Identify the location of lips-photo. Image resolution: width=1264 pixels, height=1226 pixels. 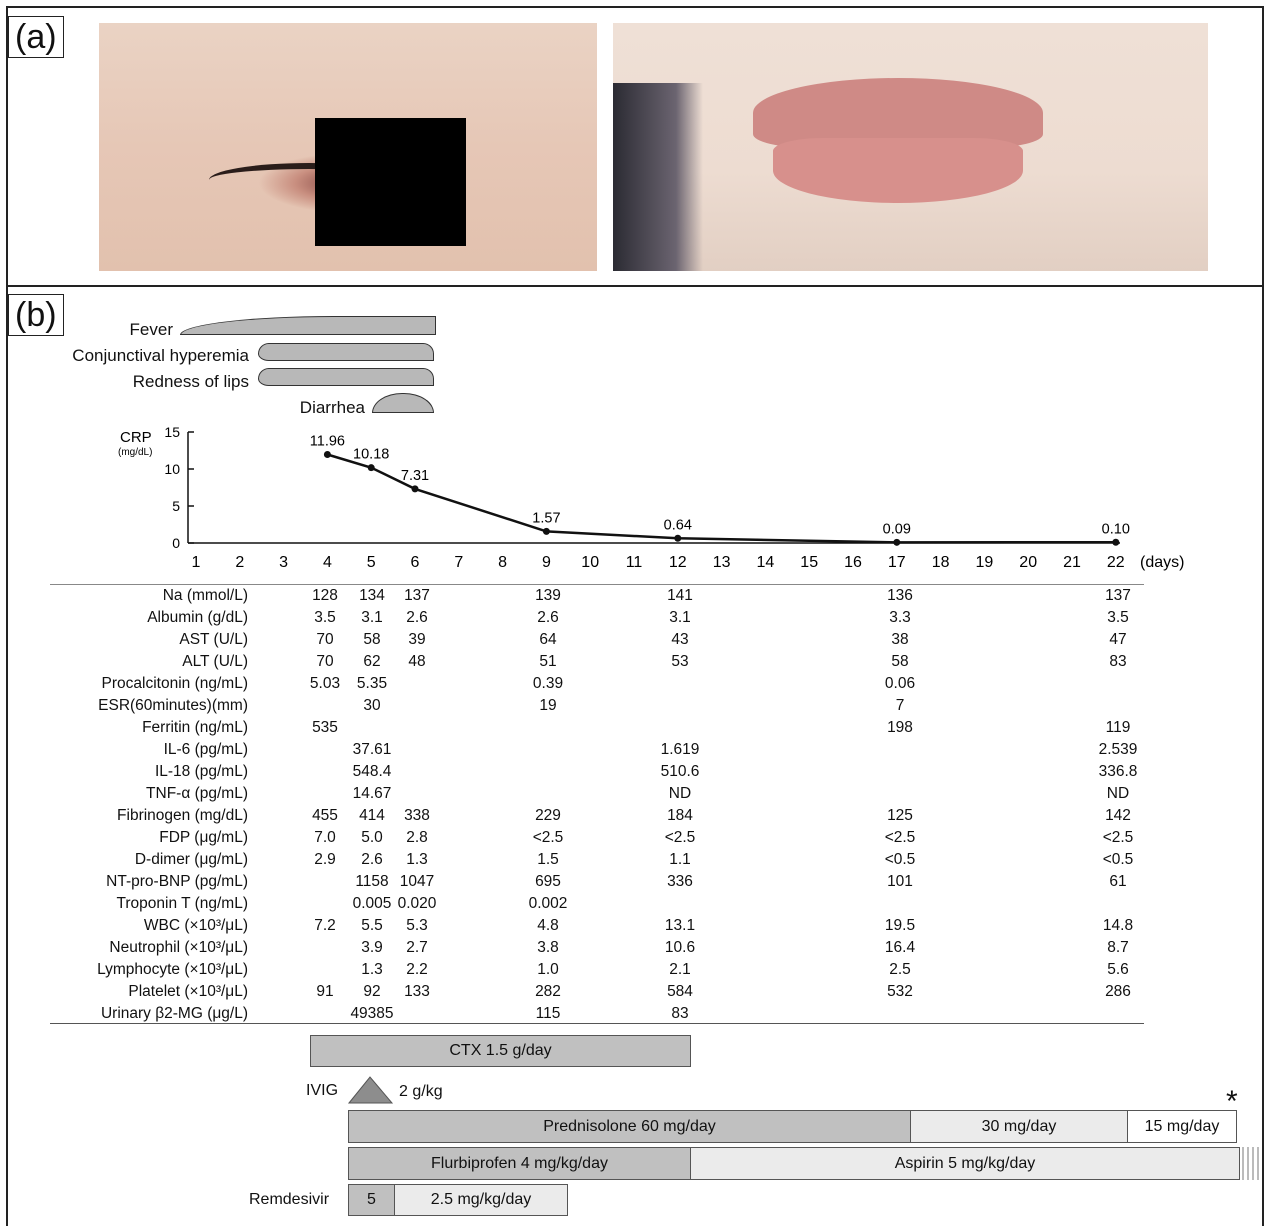
(910, 147).